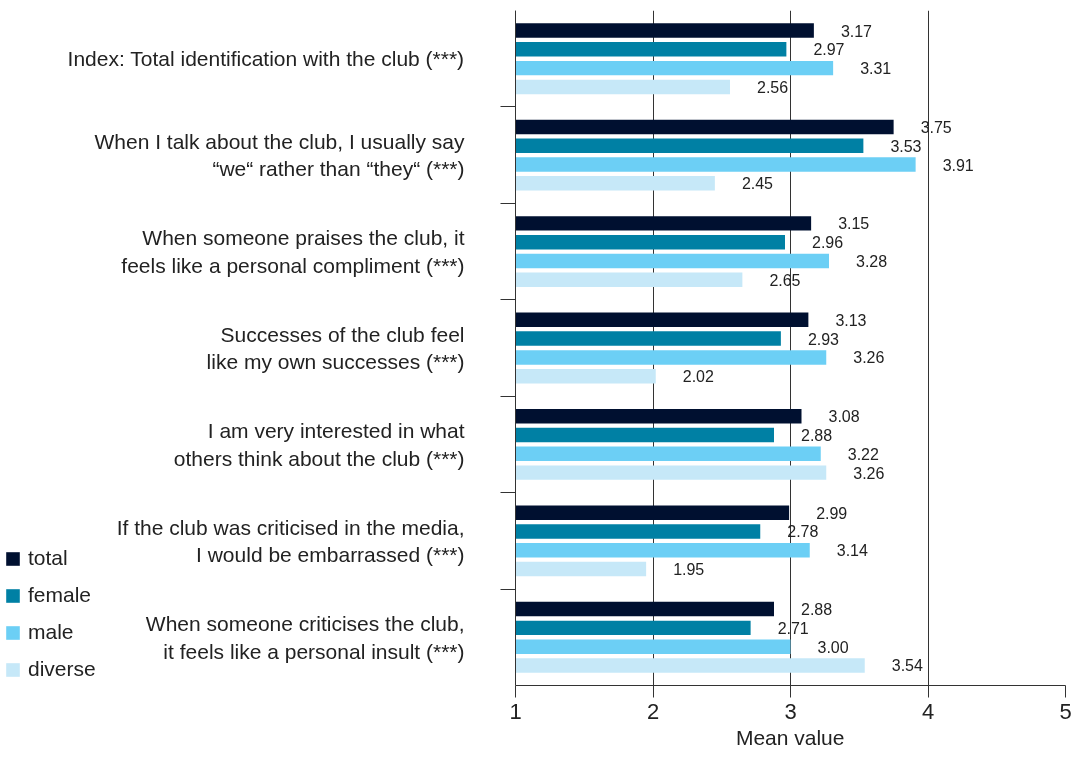  What do you see at coordinates (335, 348) in the screenshot?
I see `y-tick-label: Successes of the club feel like my own successes (***)` at bounding box center [335, 348].